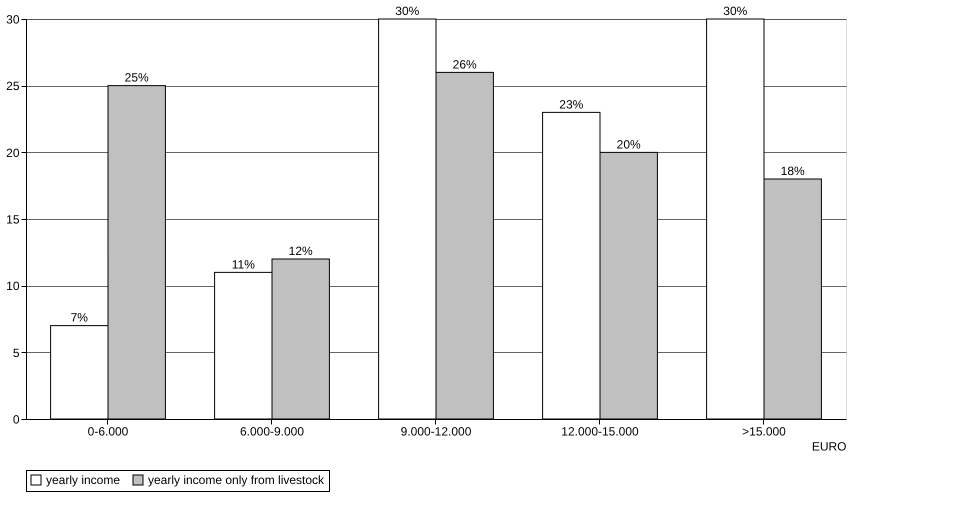  What do you see at coordinates (16, 419) in the screenshot?
I see `y-tick-label: 0` at bounding box center [16, 419].